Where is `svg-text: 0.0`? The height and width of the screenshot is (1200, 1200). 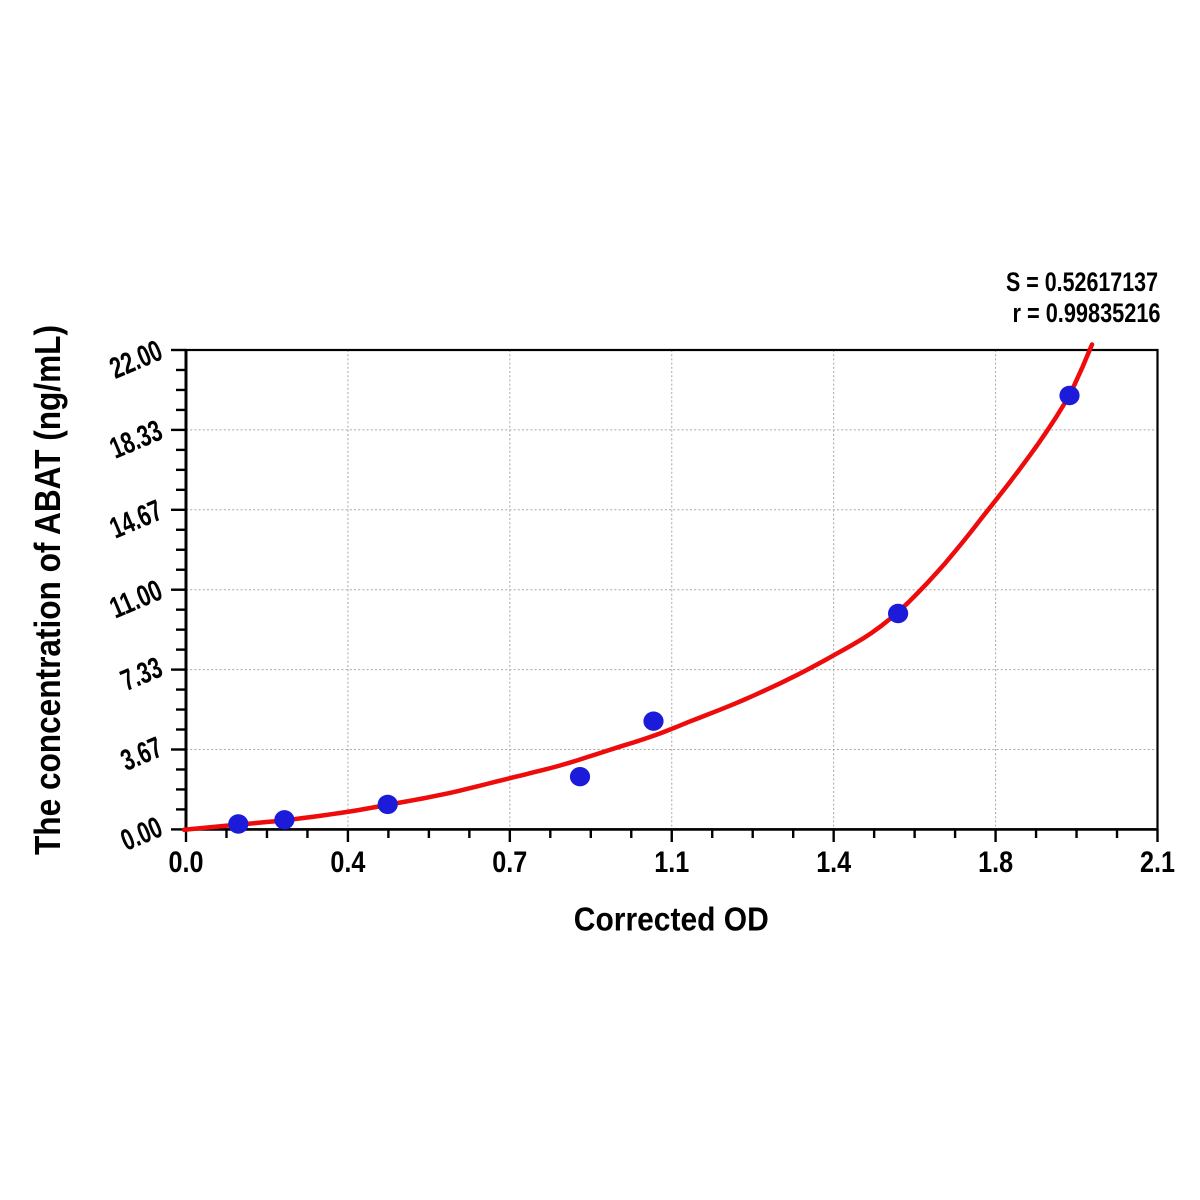 svg-text: 0.0 is located at coordinates (186, 862).